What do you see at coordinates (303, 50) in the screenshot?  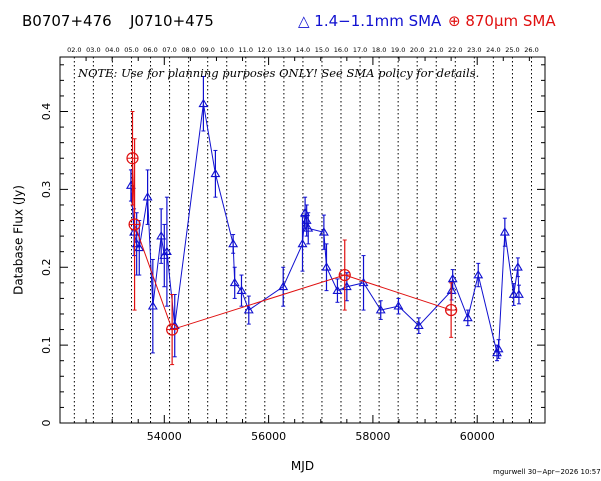 I see `top-tick-label: 14.0` at bounding box center [303, 50].